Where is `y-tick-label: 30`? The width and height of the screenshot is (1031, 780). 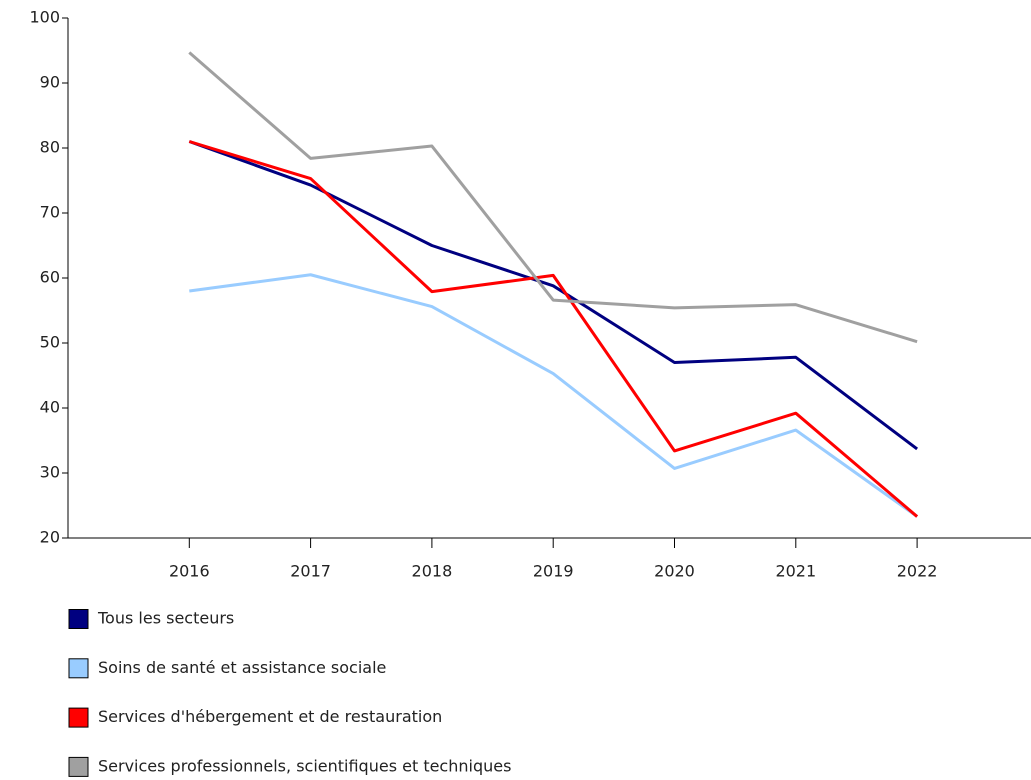
y-tick-label: 30 is located at coordinates (50, 472).